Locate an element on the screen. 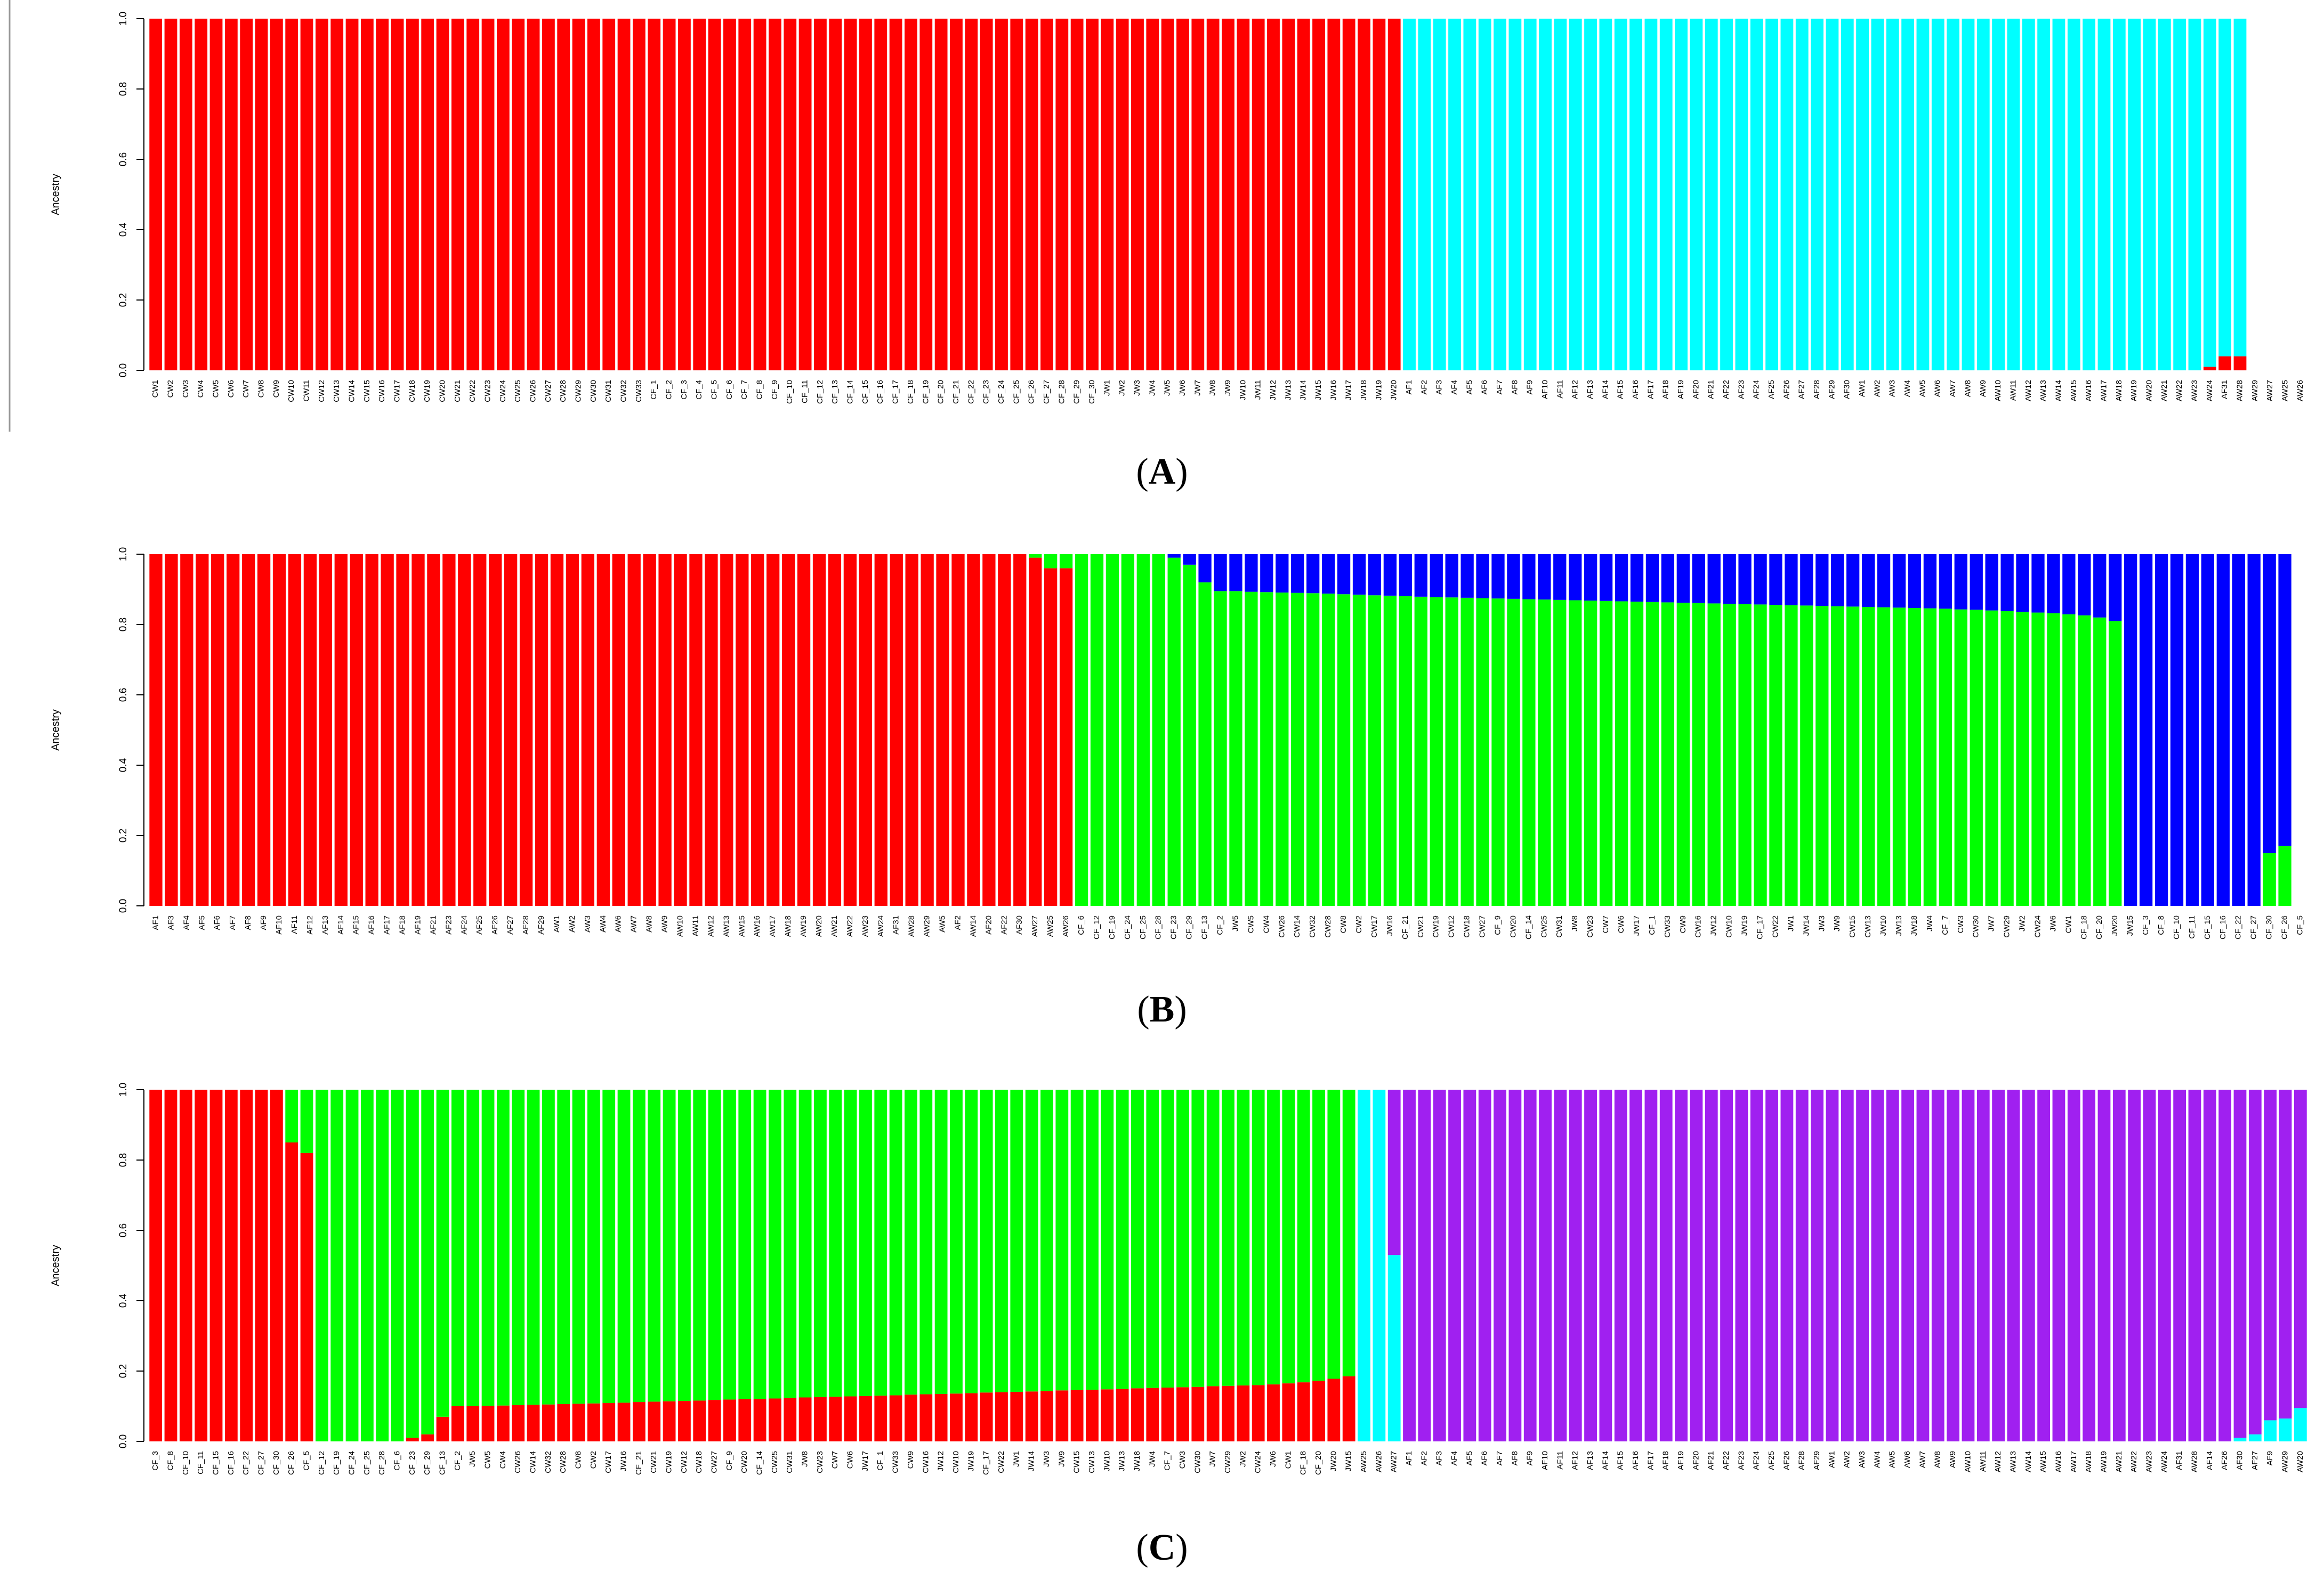 The height and width of the screenshot is (1581, 2324). x-tick-label: CW13 is located at coordinates (1868, 926).